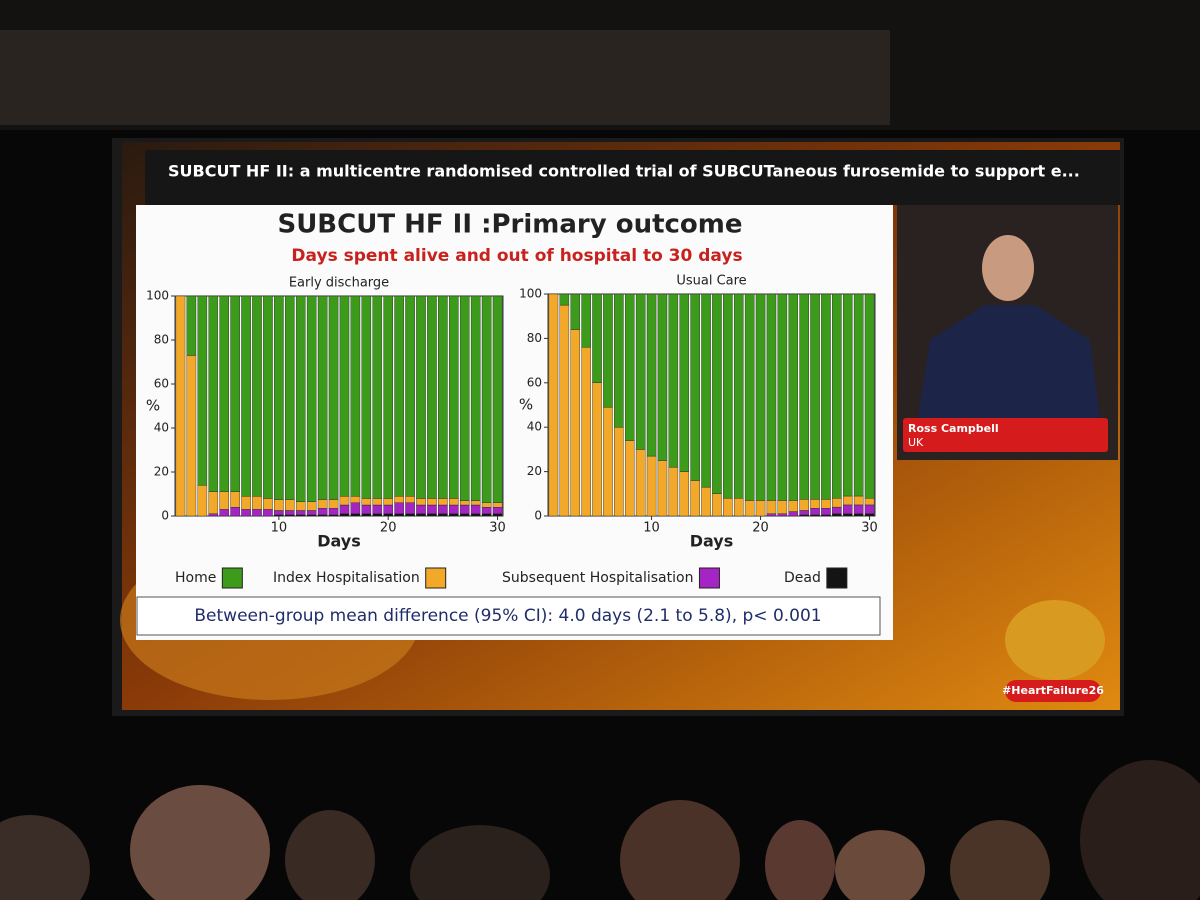 The image size is (1200, 900). Describe the element at coordinates (538, 516) in the screenshot. I see `y-tick-label: 0` at that location.